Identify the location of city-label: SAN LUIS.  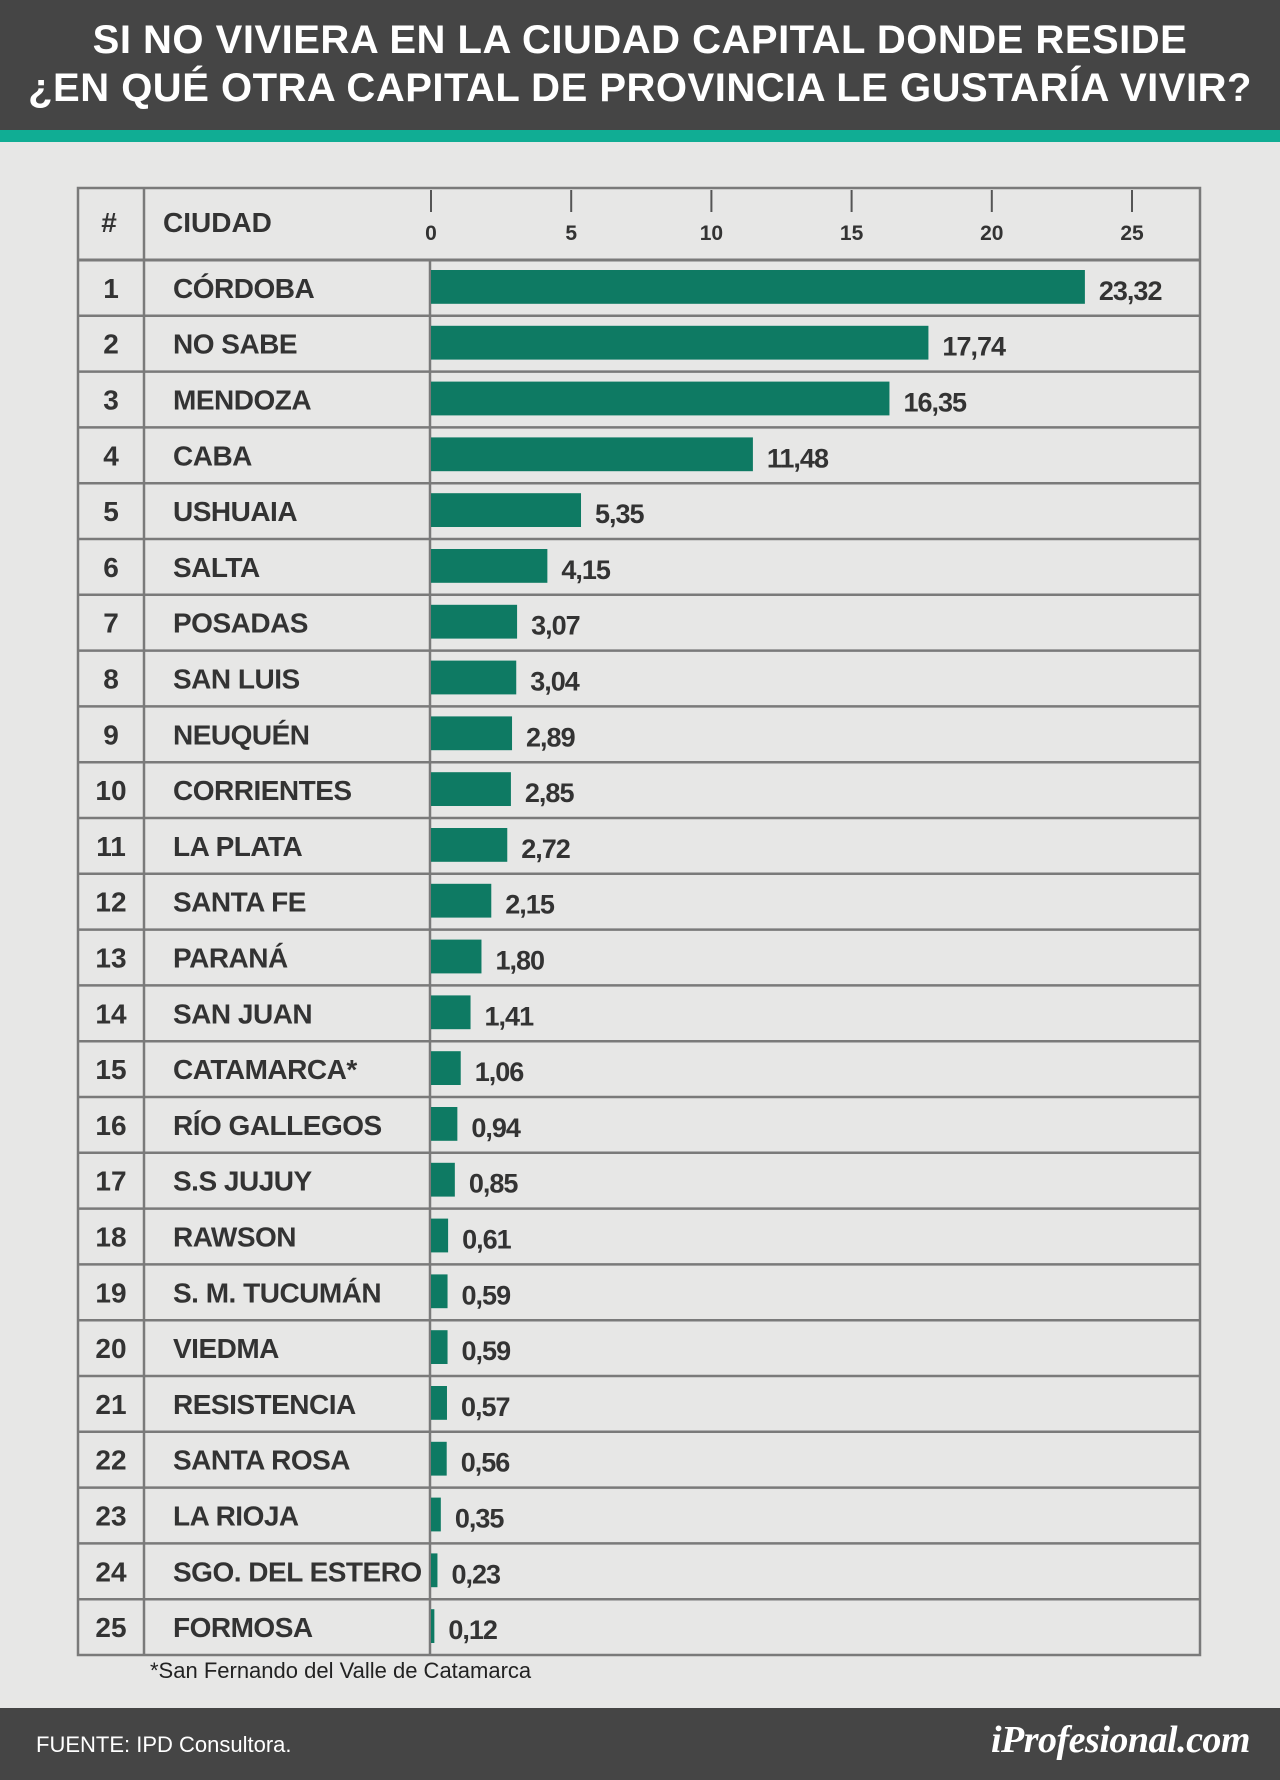
(236, 679).